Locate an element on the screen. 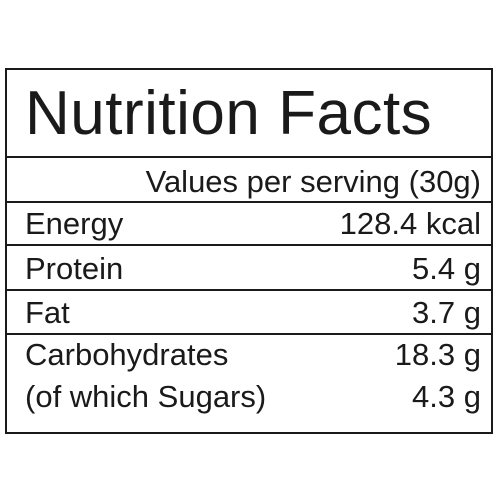 The image size is (500, 500). nutrient-row: Fat 3.7 g is located at coordinates (253, 313).